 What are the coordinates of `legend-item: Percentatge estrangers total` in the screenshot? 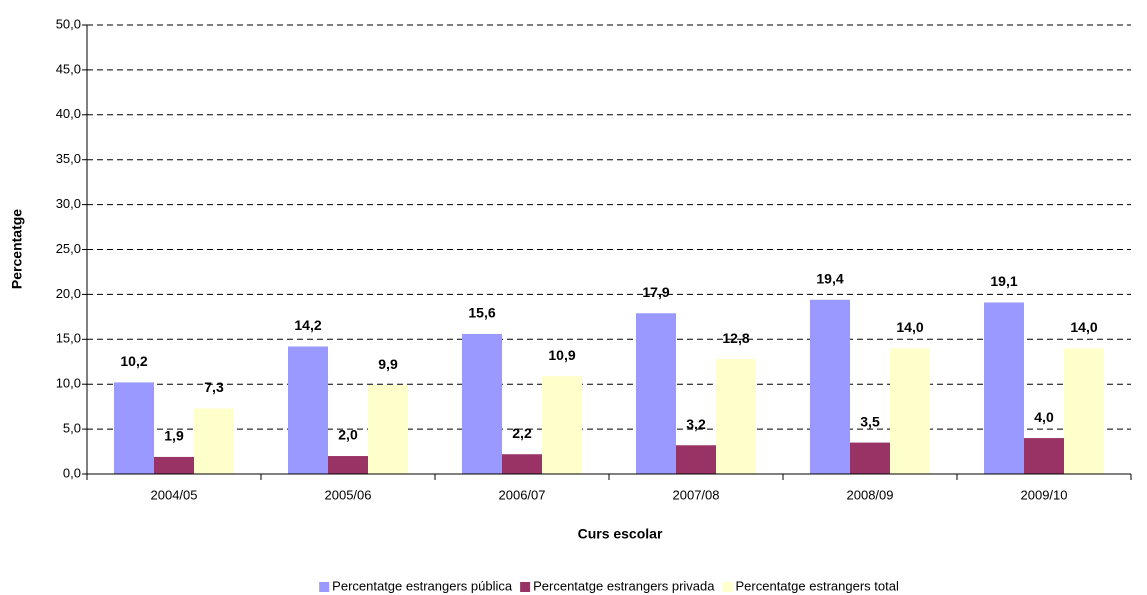 It's located at (810, 585).